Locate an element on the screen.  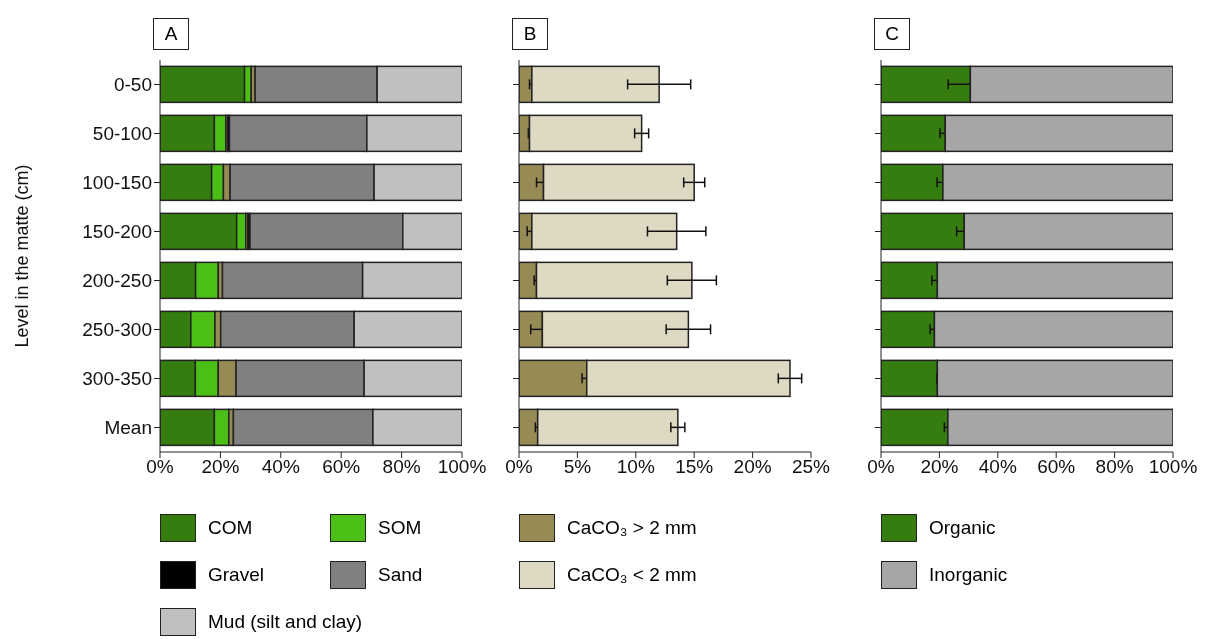
x-tick-label: 5% is located at coordinates (577, 467).